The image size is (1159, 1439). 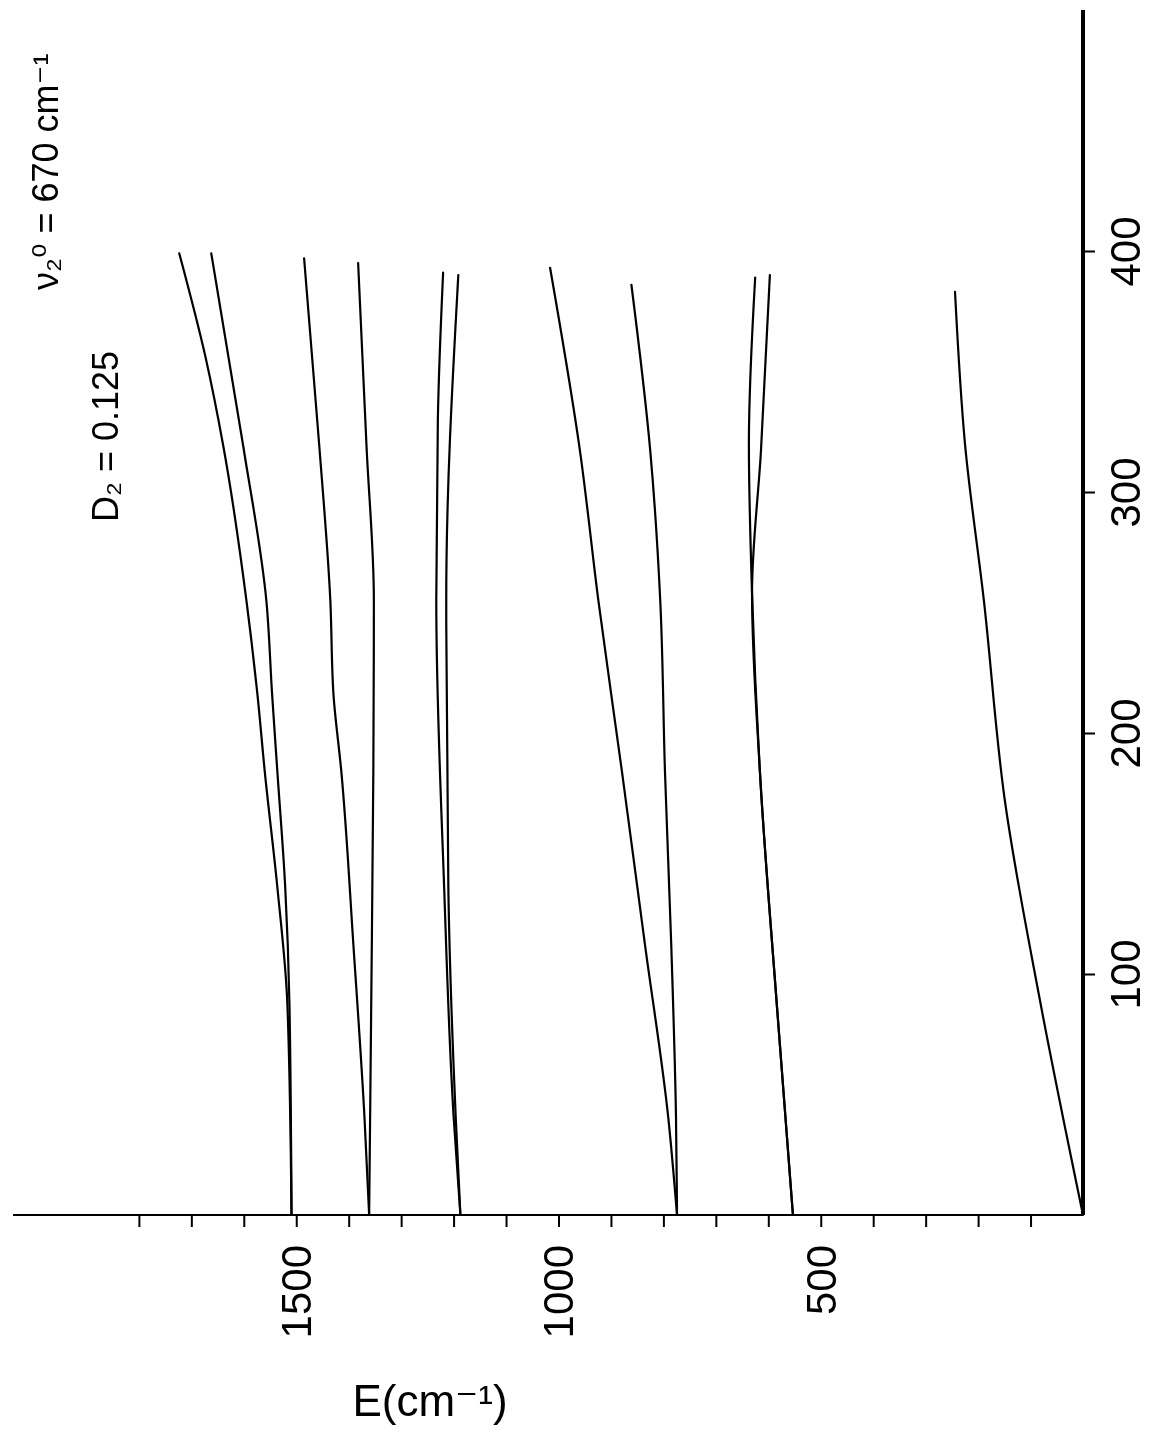 What do you see at coordinates (105, 436) in the screenshot?
I see `annotation: D₂ = 0.125` at bounding box center [105, 436].